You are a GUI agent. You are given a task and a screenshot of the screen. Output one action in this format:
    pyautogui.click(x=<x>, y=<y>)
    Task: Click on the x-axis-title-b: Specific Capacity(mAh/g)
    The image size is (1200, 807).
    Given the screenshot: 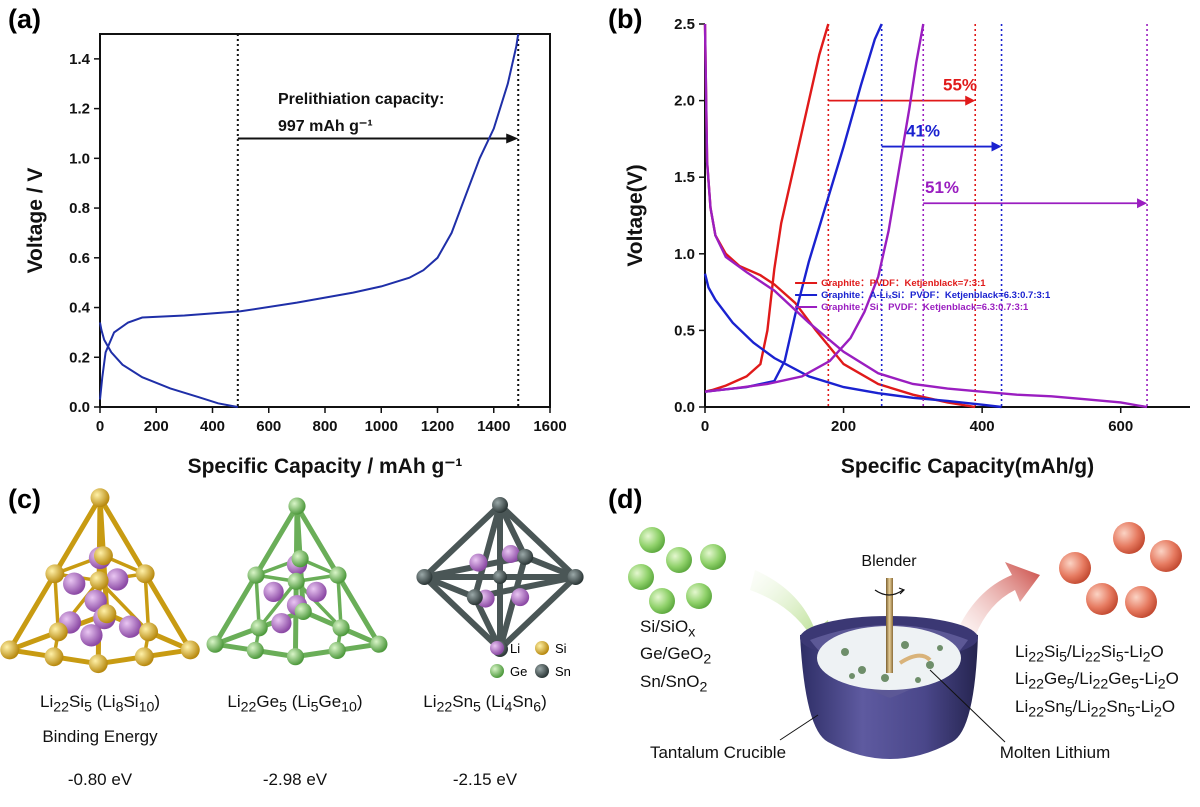 What is the action you would take?
    pyautogui.click(x=967, y=466)
    